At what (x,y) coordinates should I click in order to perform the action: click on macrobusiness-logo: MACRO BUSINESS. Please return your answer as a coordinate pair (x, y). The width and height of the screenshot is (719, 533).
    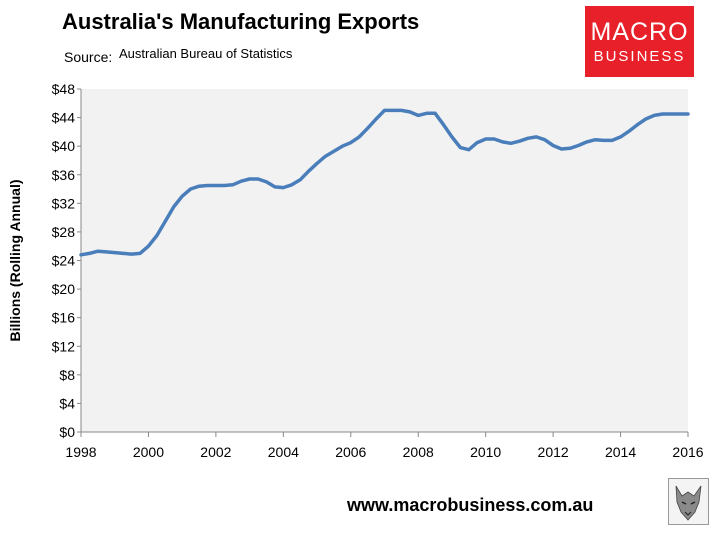
    Looking at the image, I should click on (639, 41).